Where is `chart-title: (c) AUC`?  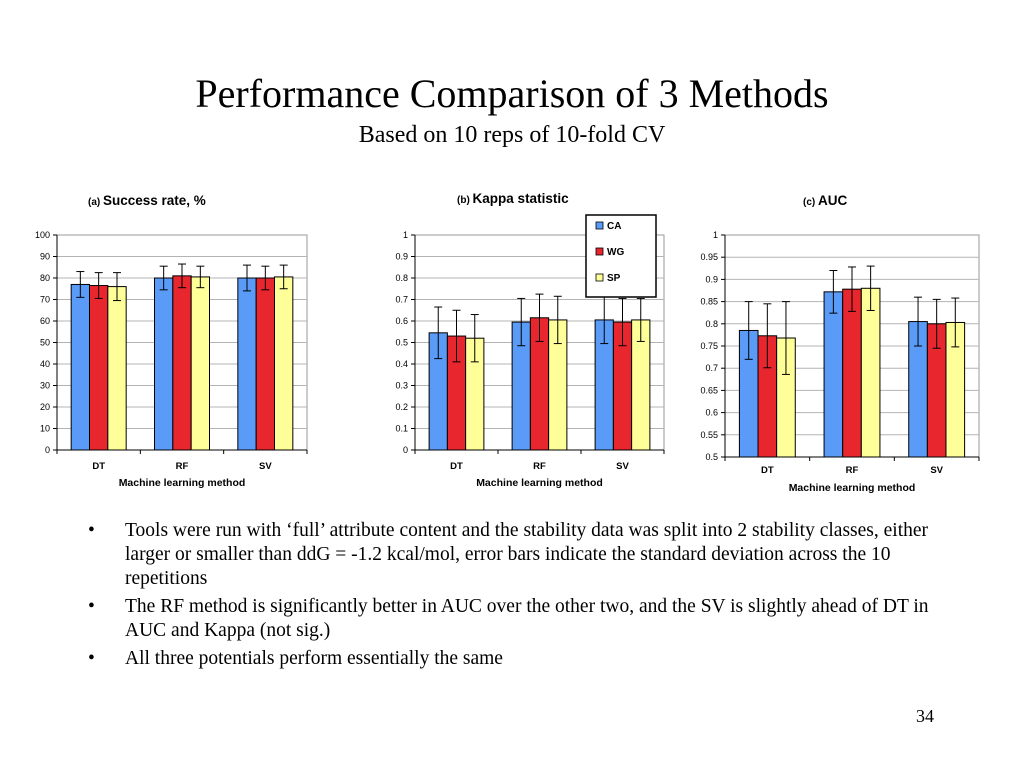
chart-title: (c) AUC is located at coordinates (825, 200).